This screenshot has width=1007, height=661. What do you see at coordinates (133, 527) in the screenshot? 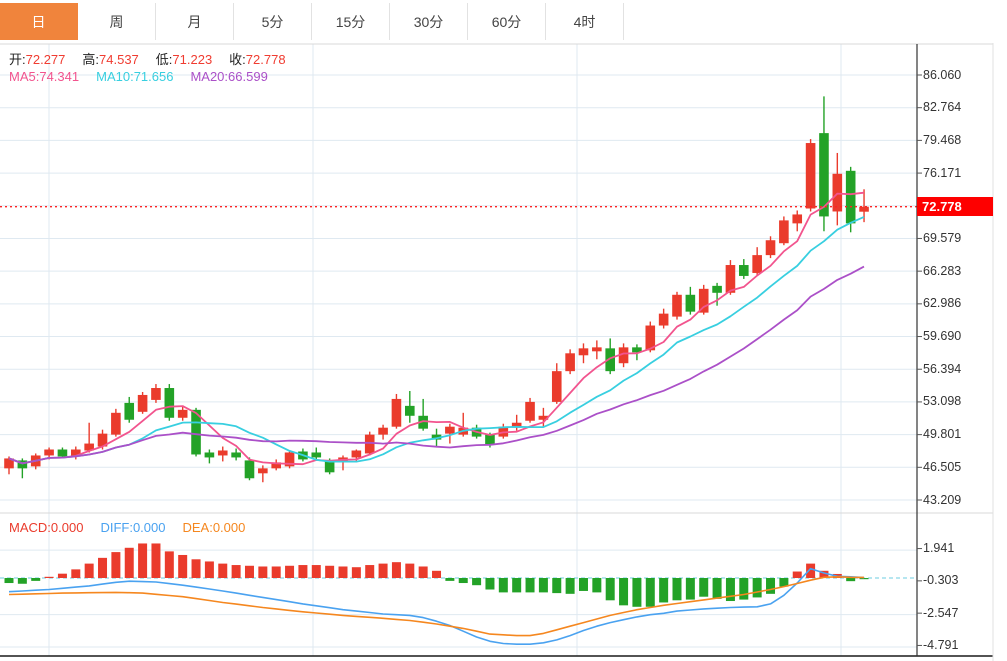
I see `macd-legend-diff: DIFF:0.000` at bounding box center [133, 527].